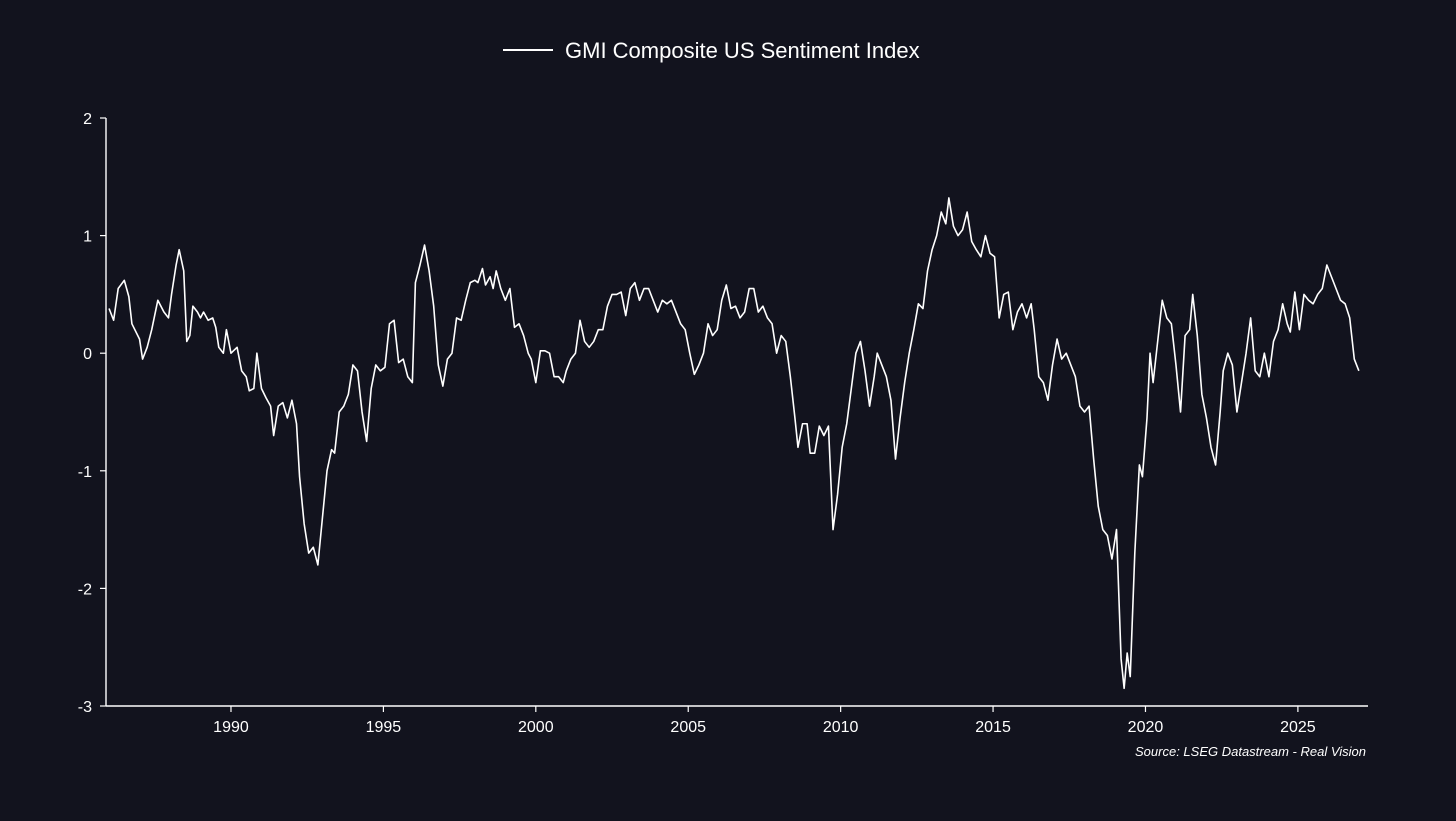  Describe the element at coordinates (1250, 751) in the screenshot. I see `source-note: Source: LSEG Datastream - Real Vision` at that location.